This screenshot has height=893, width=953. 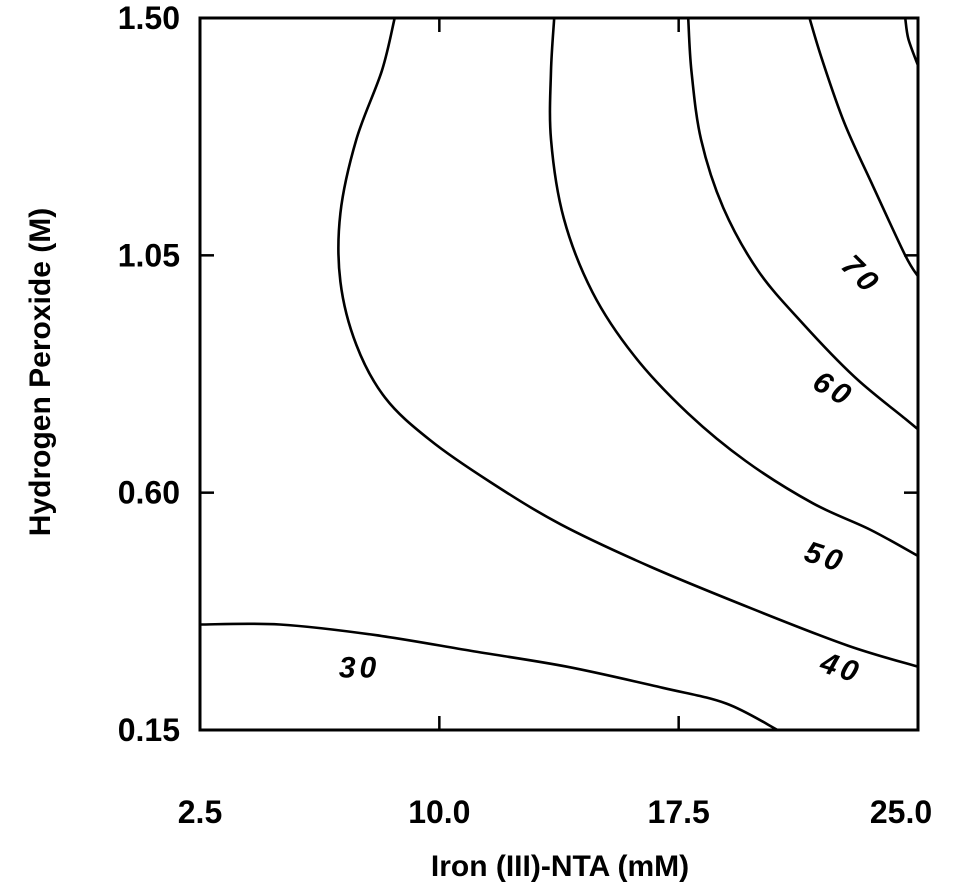 I want to click on x-tick-label: 17.5, so click(x=679, y=812).